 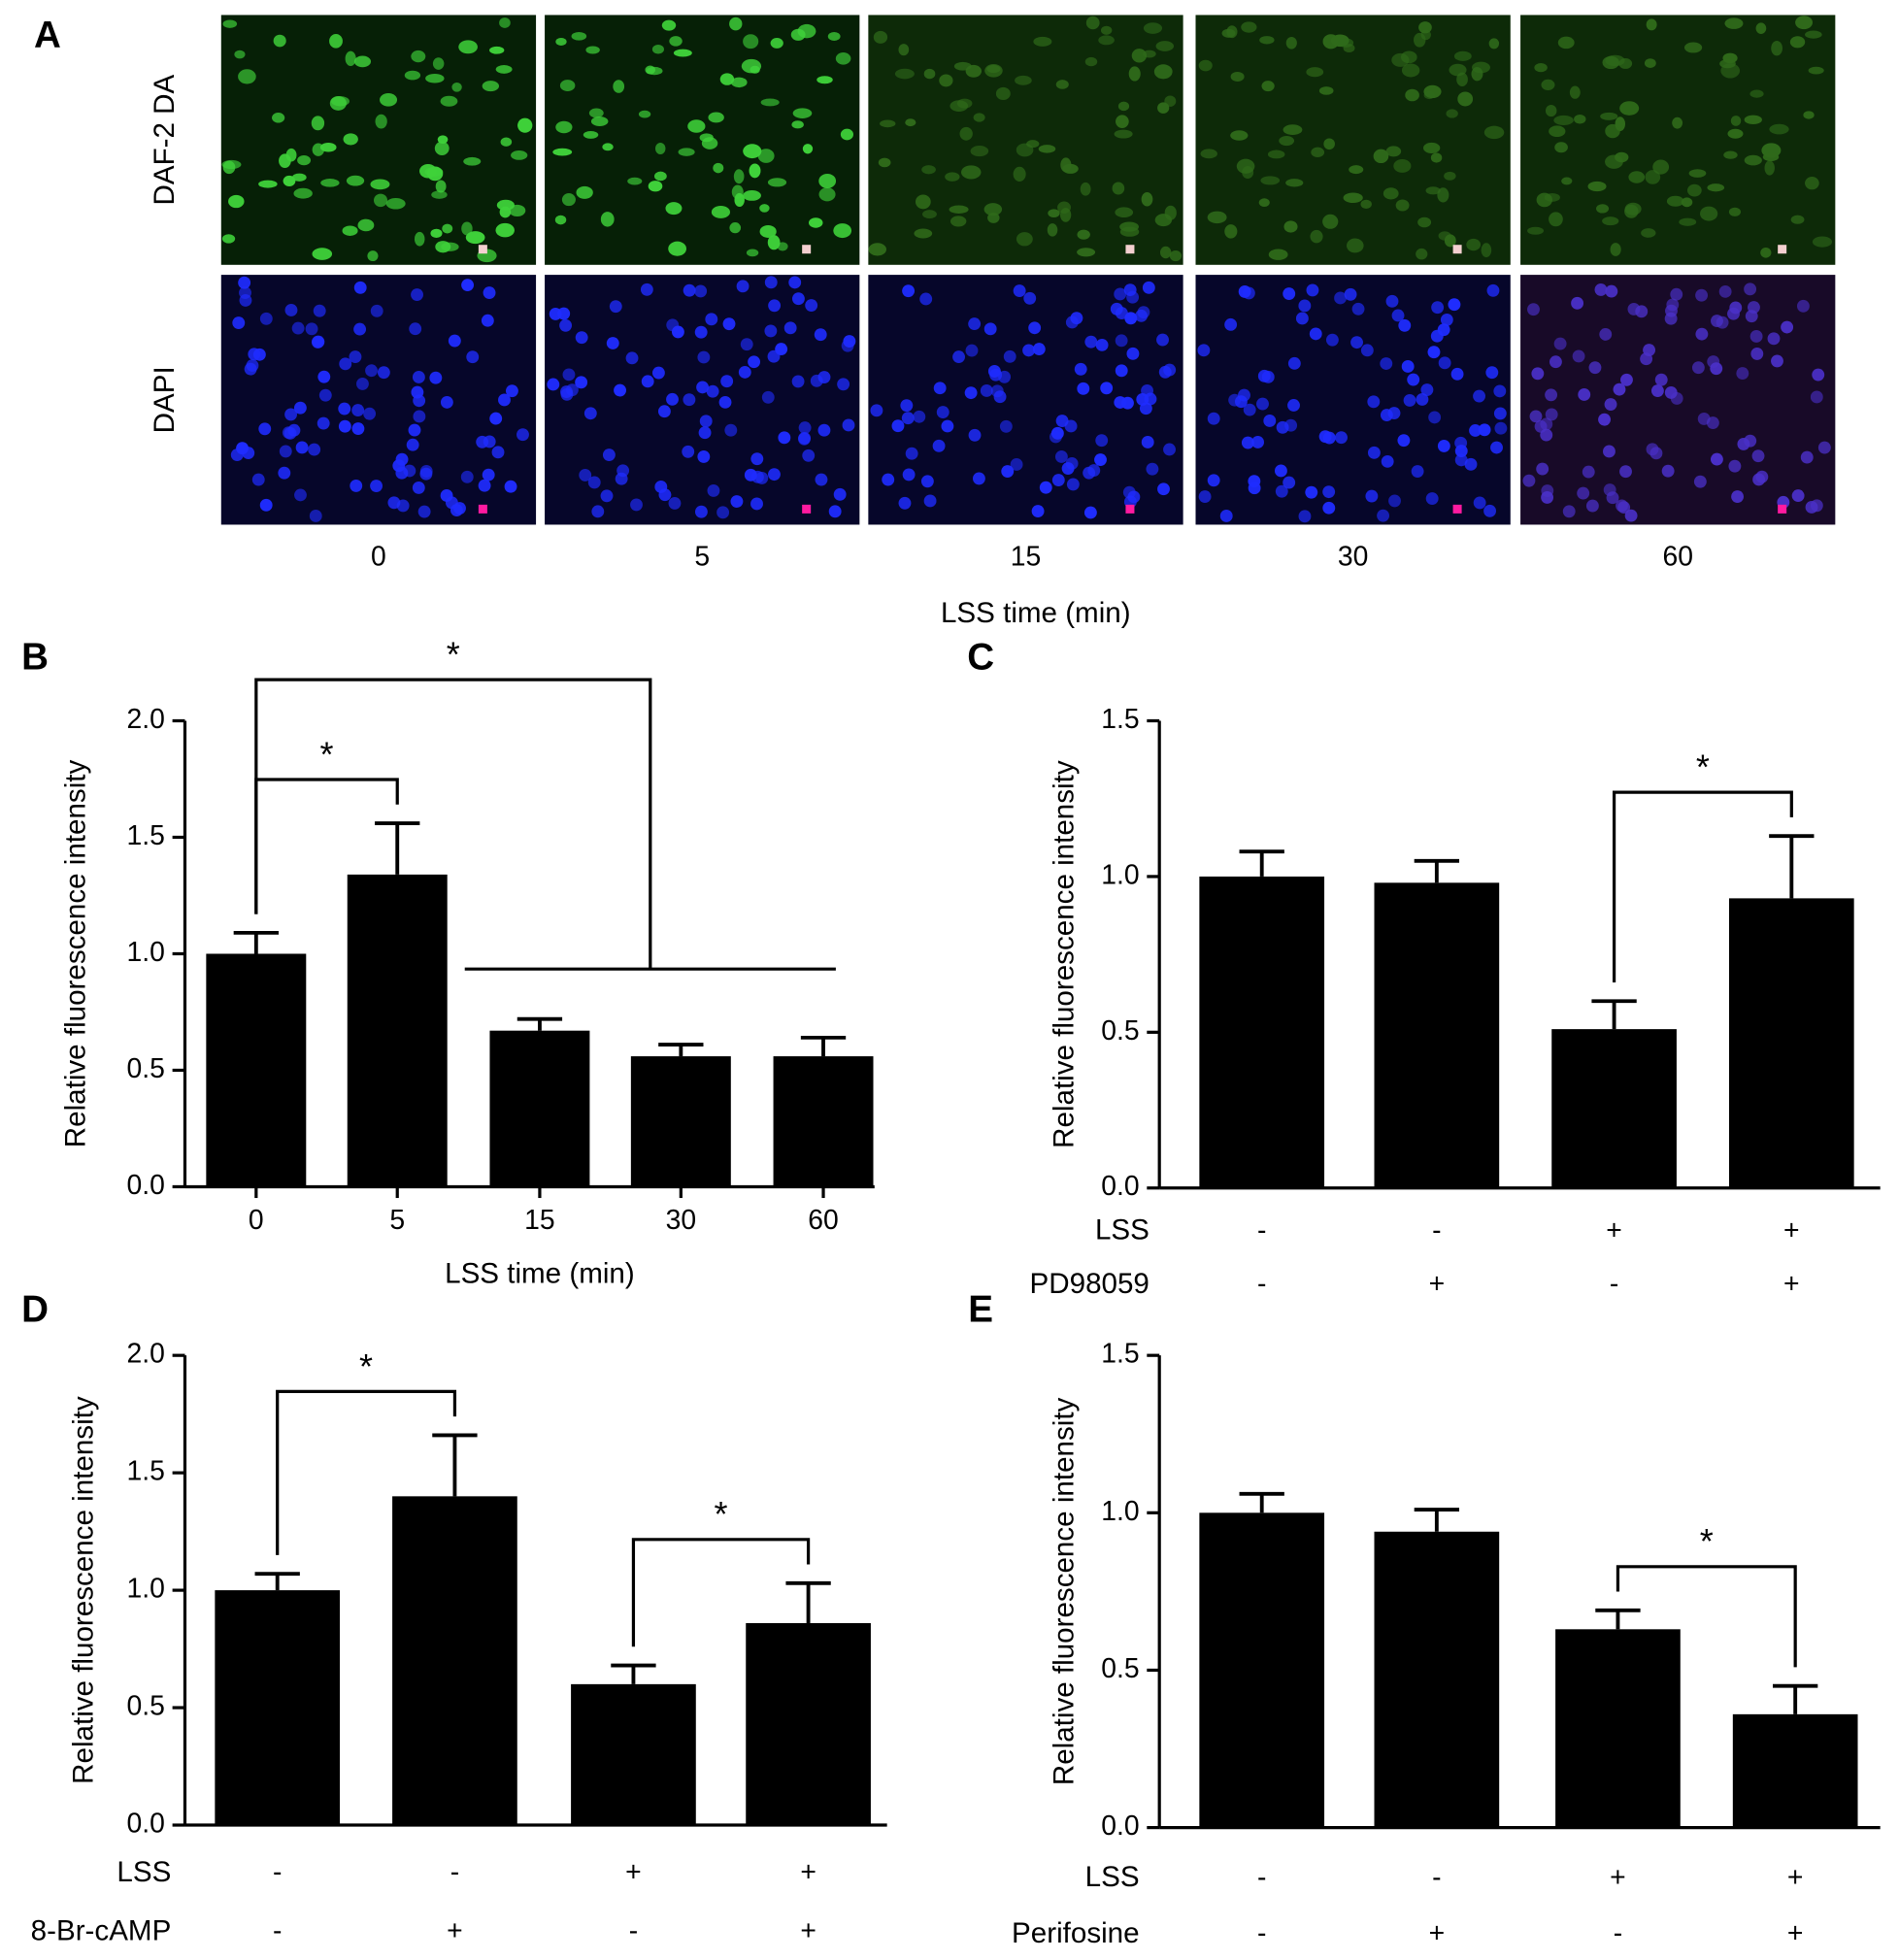 What do you see at coordinates (702, 557) in the screenshot?
I see `column-label: 5` at bounding box center [702, 557].